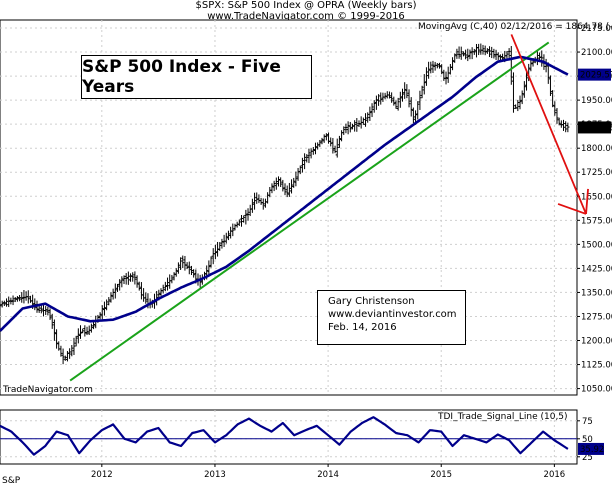 This screenshot has height=487, width=612. I want to click on indicator-last-value-box, so click(591, 448).